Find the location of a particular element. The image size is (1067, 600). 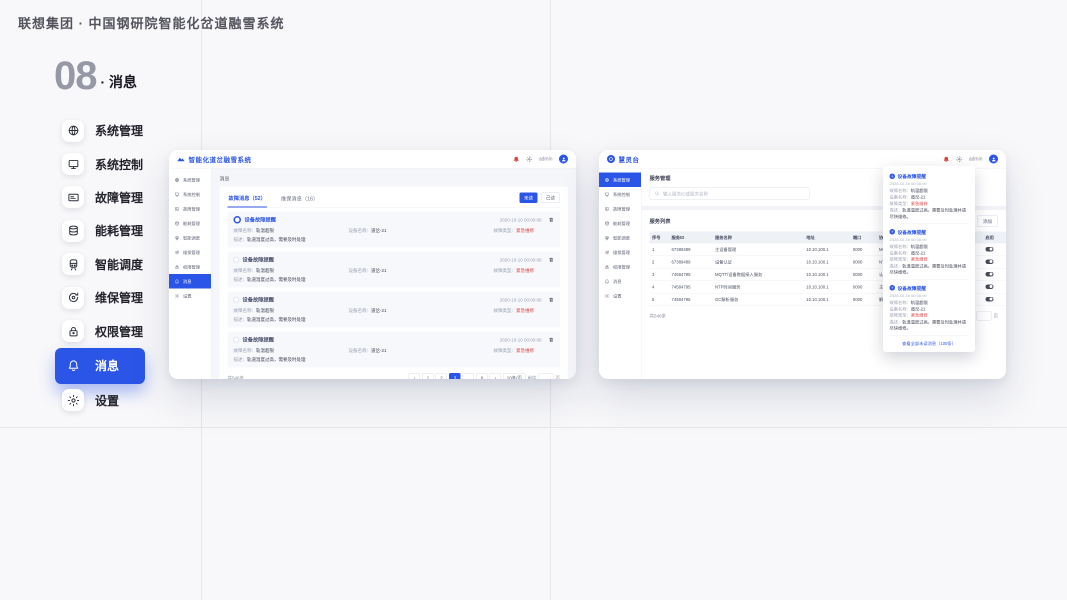

page-button: 1 is located at coordinates (428, 376).